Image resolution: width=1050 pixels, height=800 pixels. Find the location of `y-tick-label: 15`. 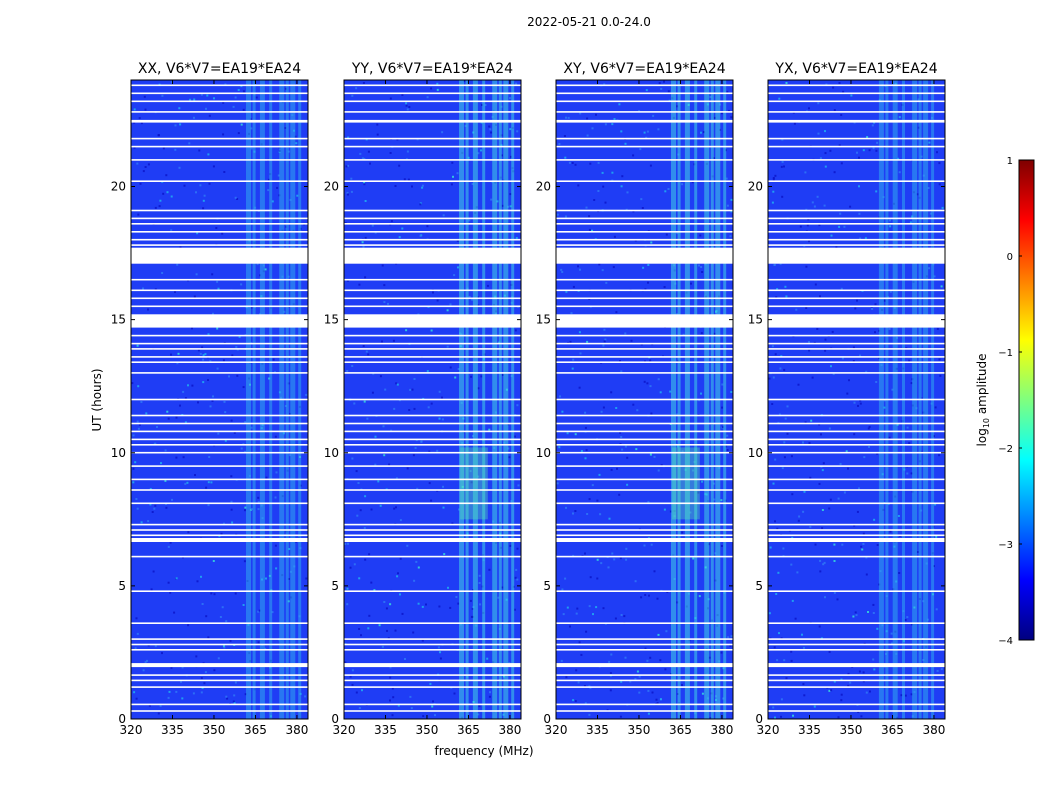

y-tick-label: 15 is located at coordinates (118, 320).